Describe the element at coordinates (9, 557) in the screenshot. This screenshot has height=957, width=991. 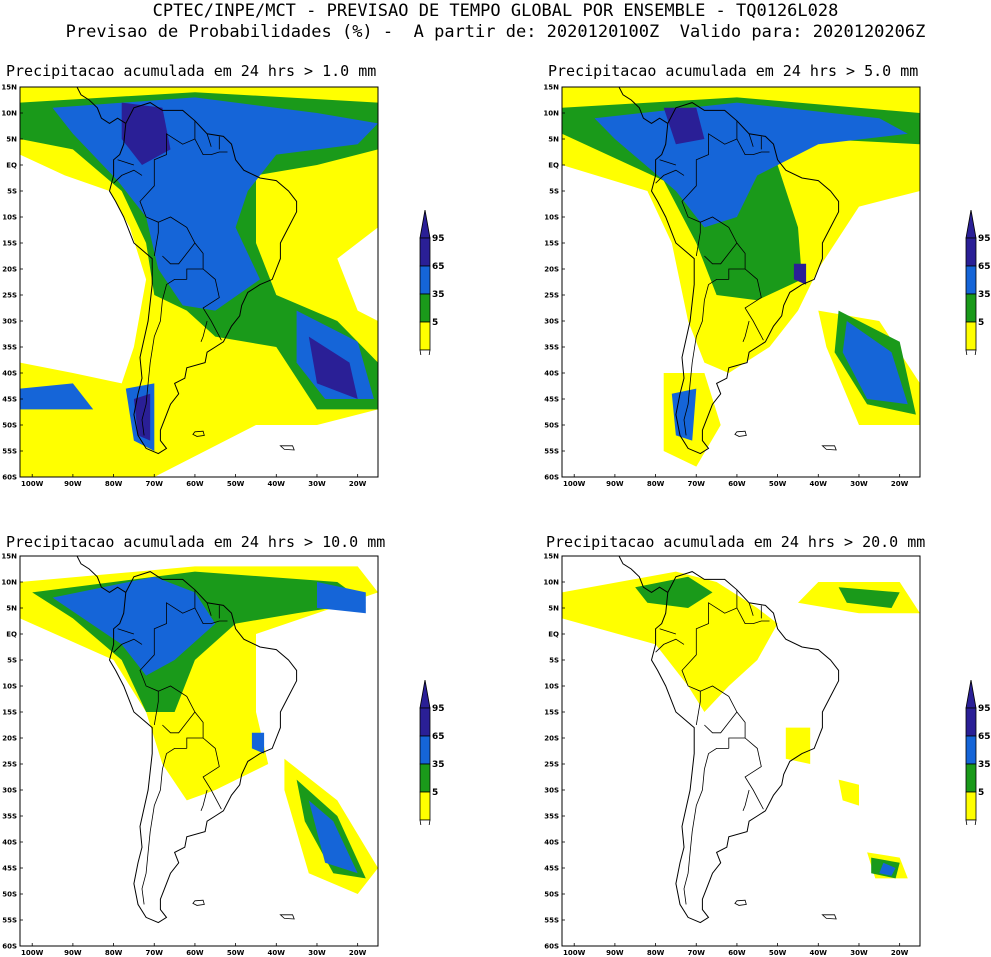
I see `lat-tick-label: 15N` at that location.